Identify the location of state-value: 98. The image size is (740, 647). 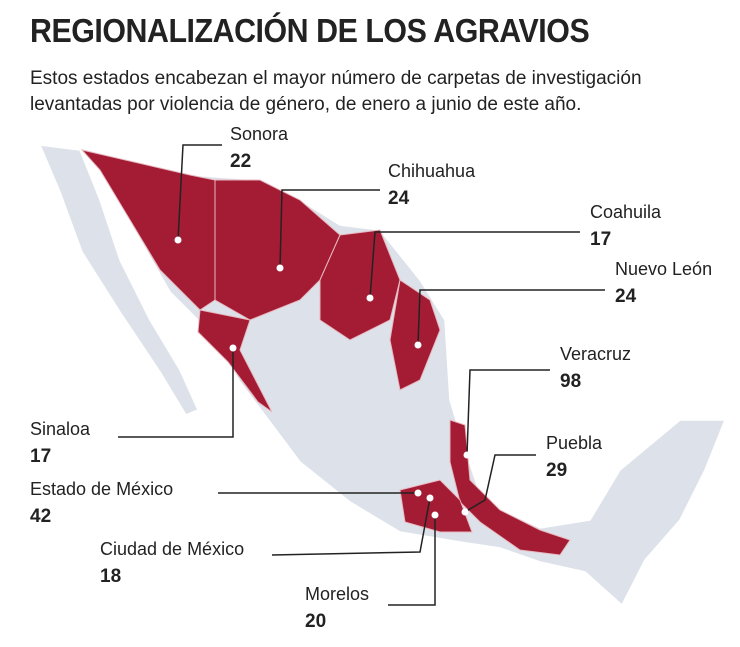
(570, 381).